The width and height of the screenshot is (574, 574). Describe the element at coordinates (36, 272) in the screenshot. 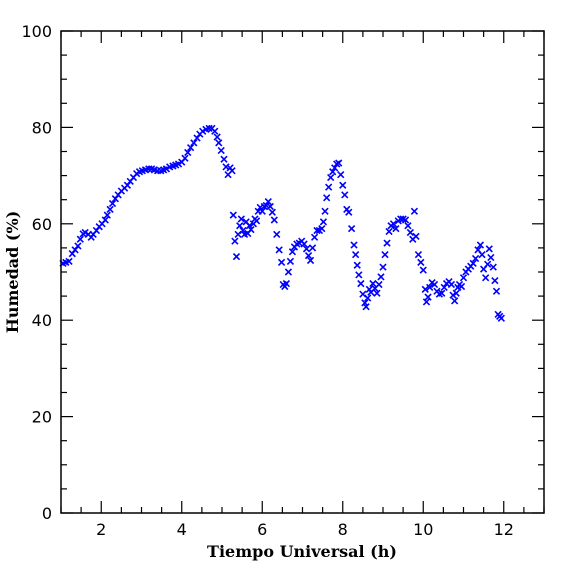

I see `y-tick-labels: 0 20 40 60 80 100` at that location.